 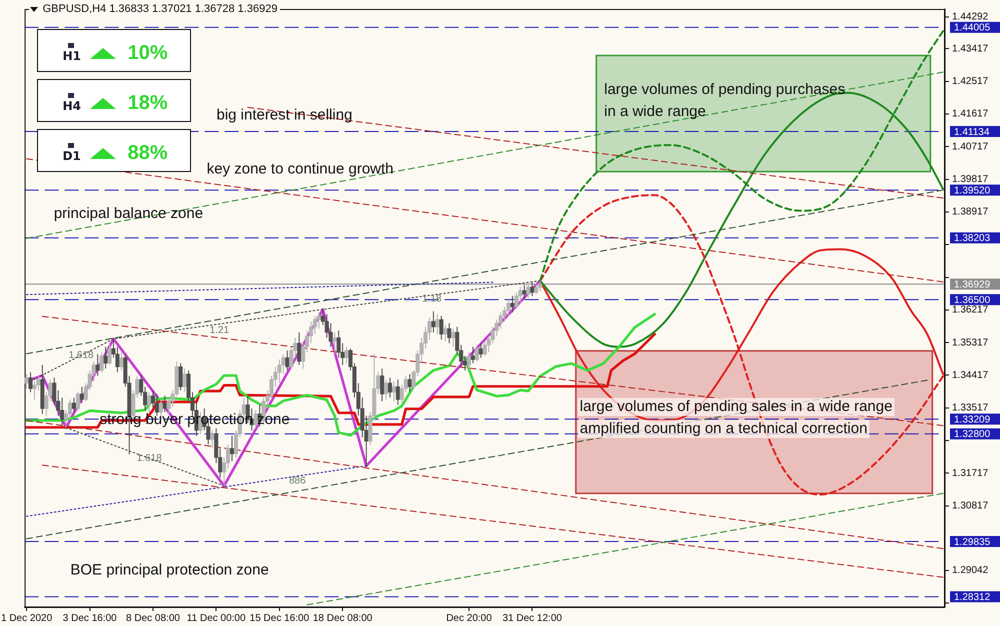 What do you see at coordinates (972, 28) in the screenshot?
I see `ref-line-label: 1.44005` at bounding box center [972, 28].